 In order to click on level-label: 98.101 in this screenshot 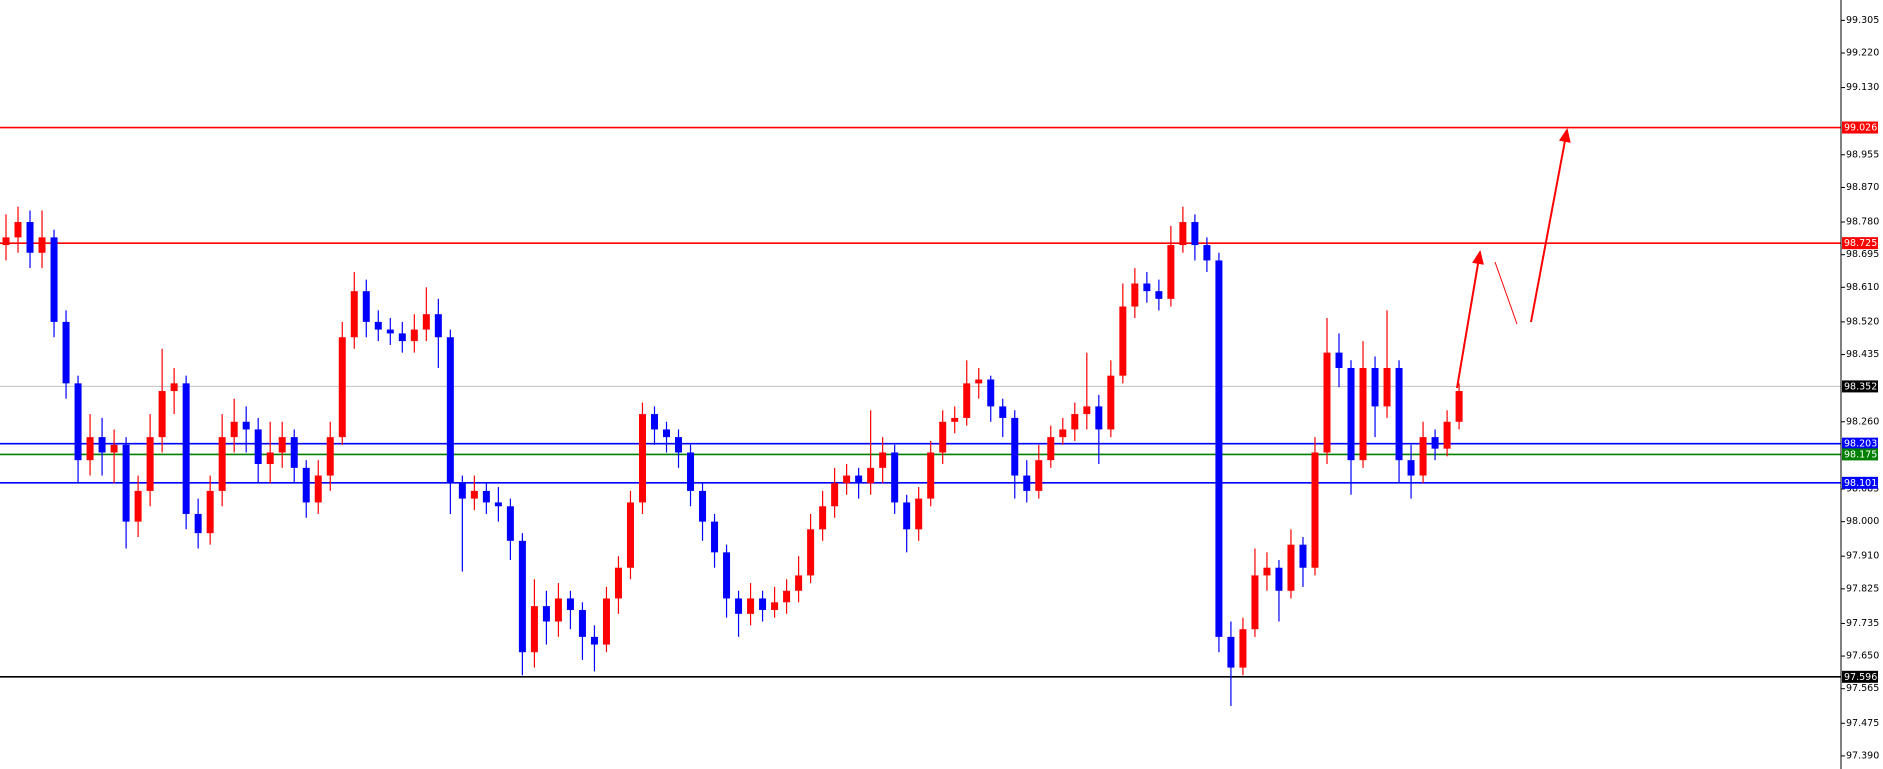, I will do `click(1860, 483)`.